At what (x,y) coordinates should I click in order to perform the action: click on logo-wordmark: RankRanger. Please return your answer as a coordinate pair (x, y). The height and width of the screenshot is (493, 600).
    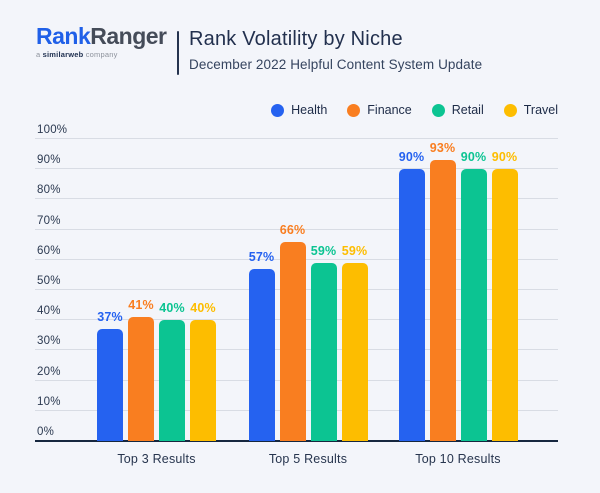
    Looking at the image, I should click on (101, 36).